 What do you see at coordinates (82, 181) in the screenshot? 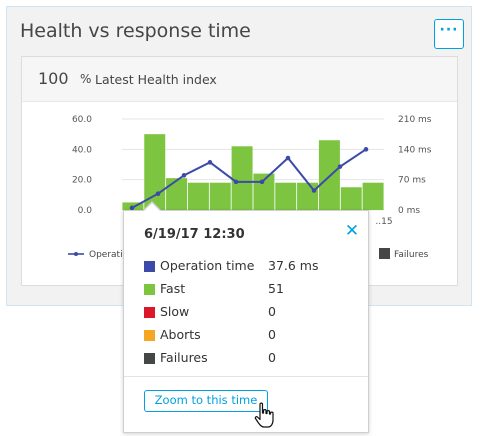
I see `left-axis-tick-label: 20.0` at bounding box center [82, 181].